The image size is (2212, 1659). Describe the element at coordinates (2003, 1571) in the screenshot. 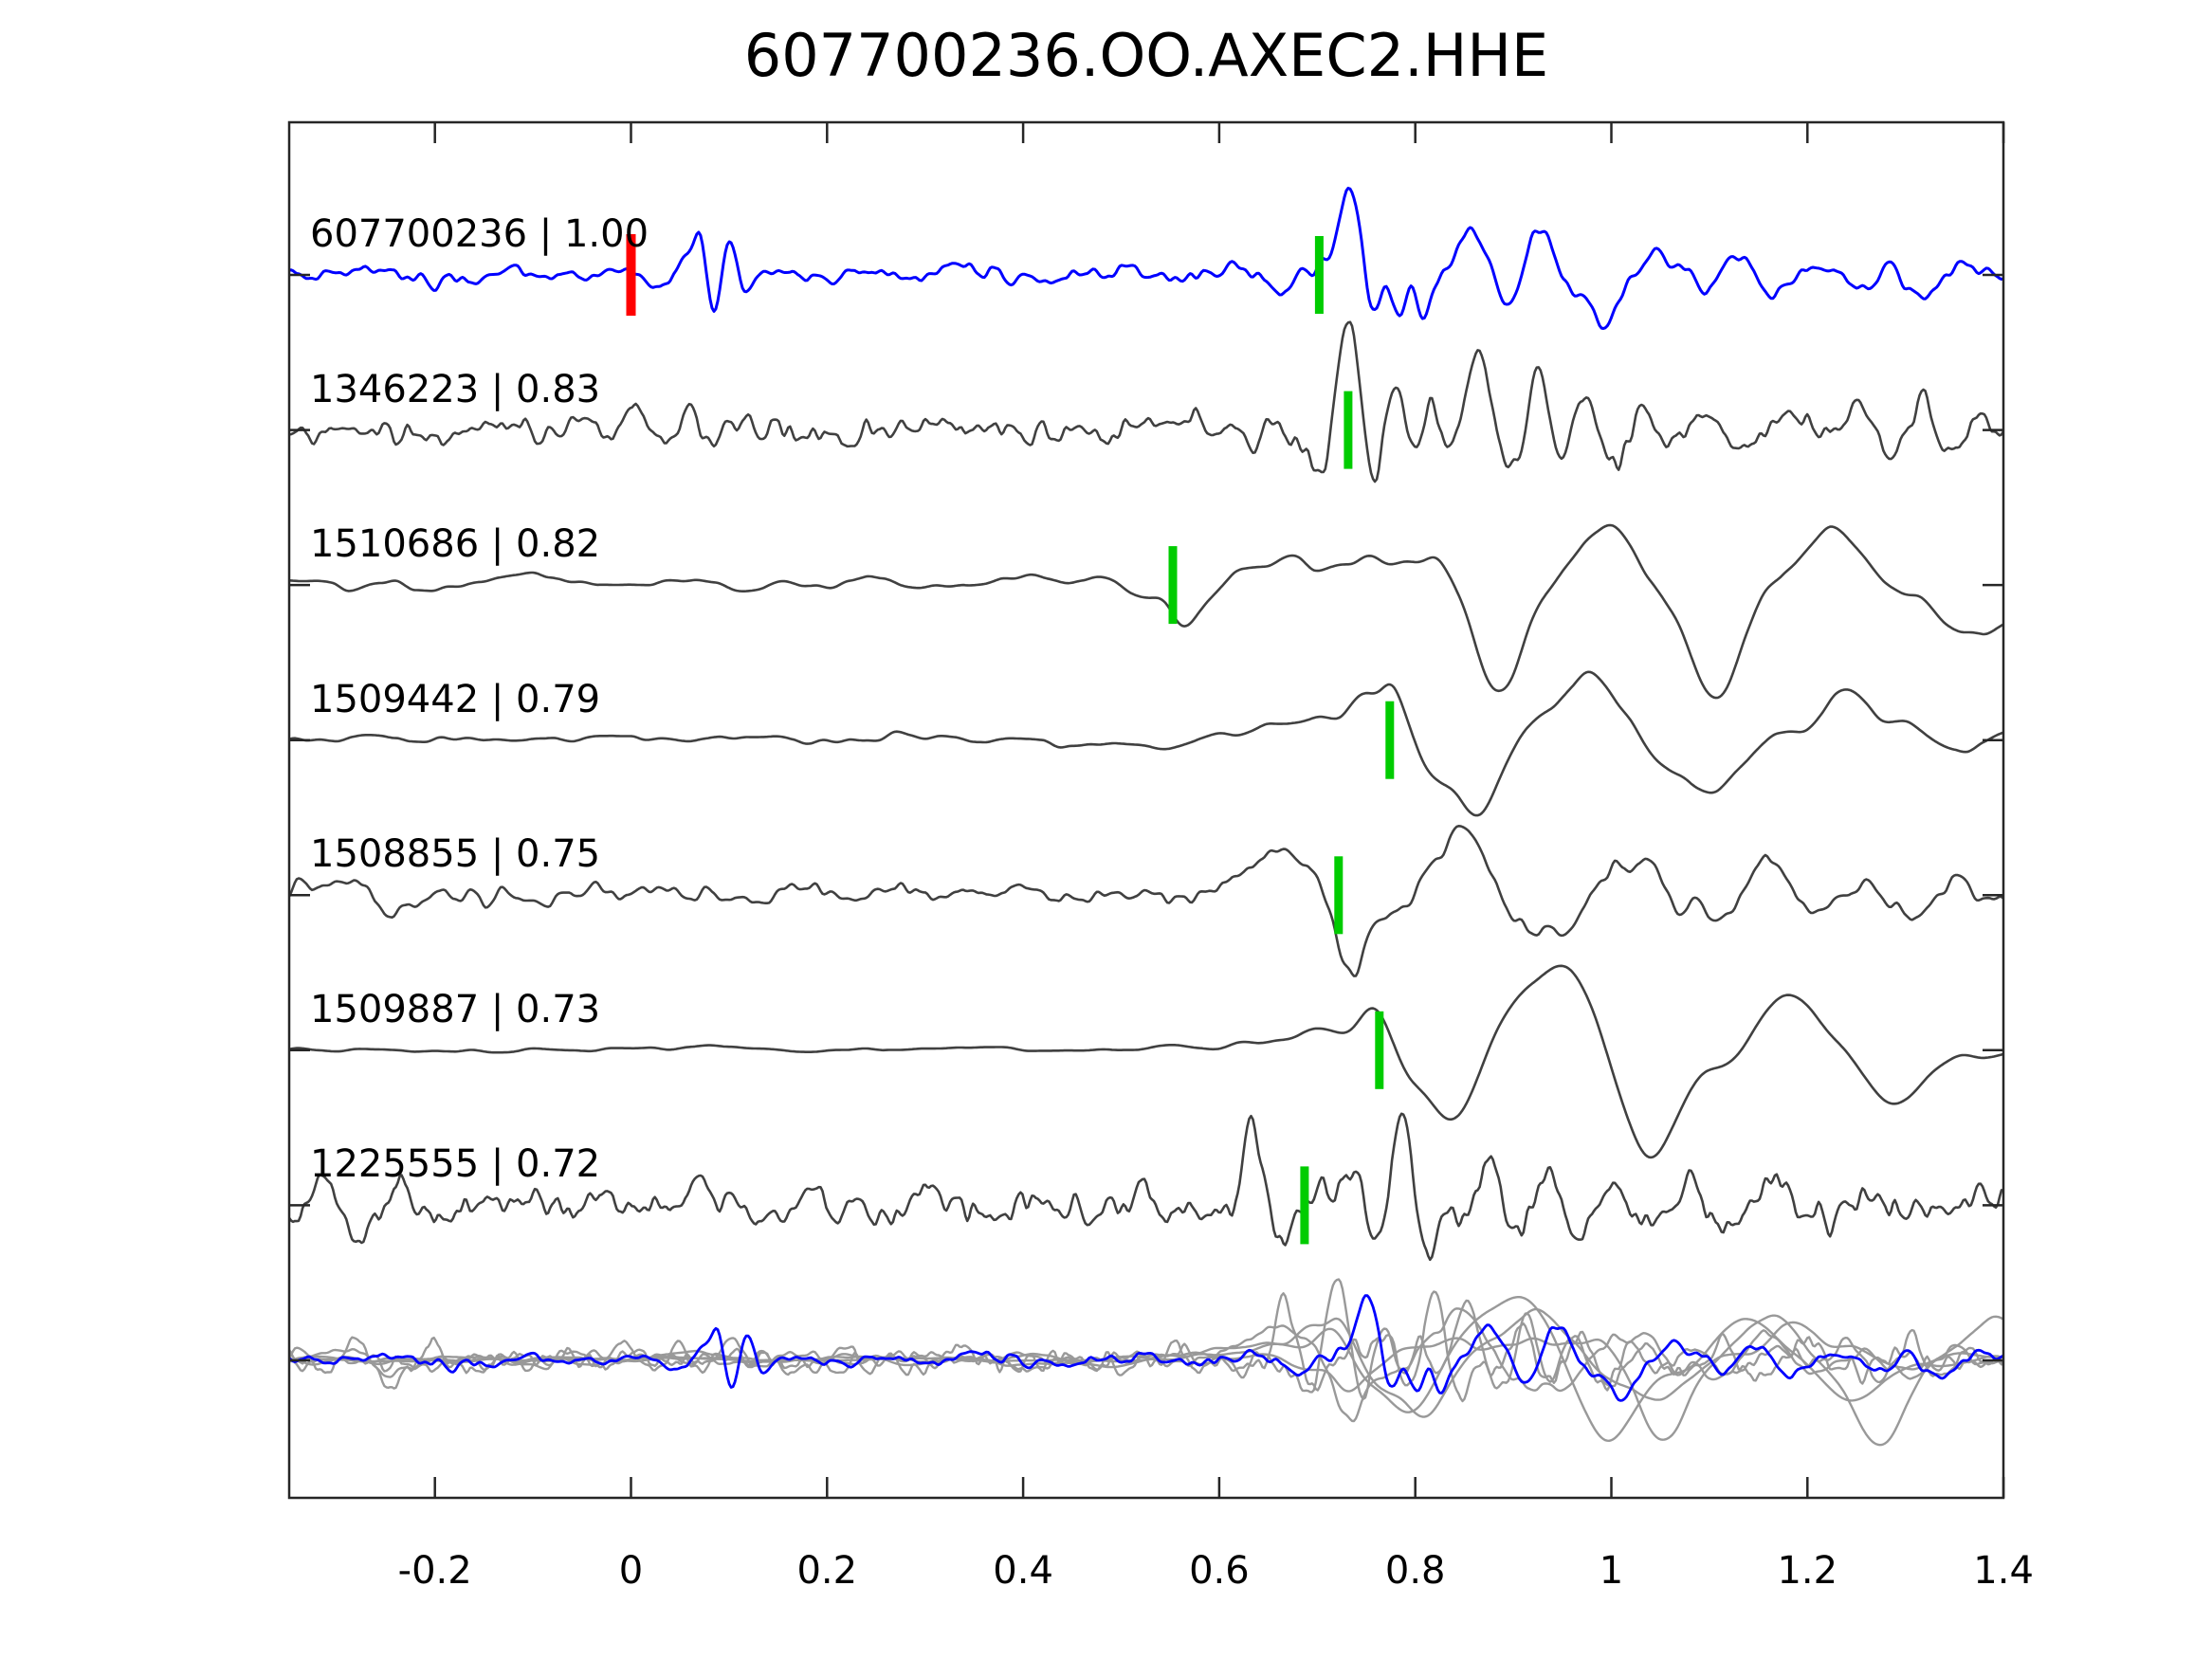

I see `x-tick-label: 1.4` at that location.